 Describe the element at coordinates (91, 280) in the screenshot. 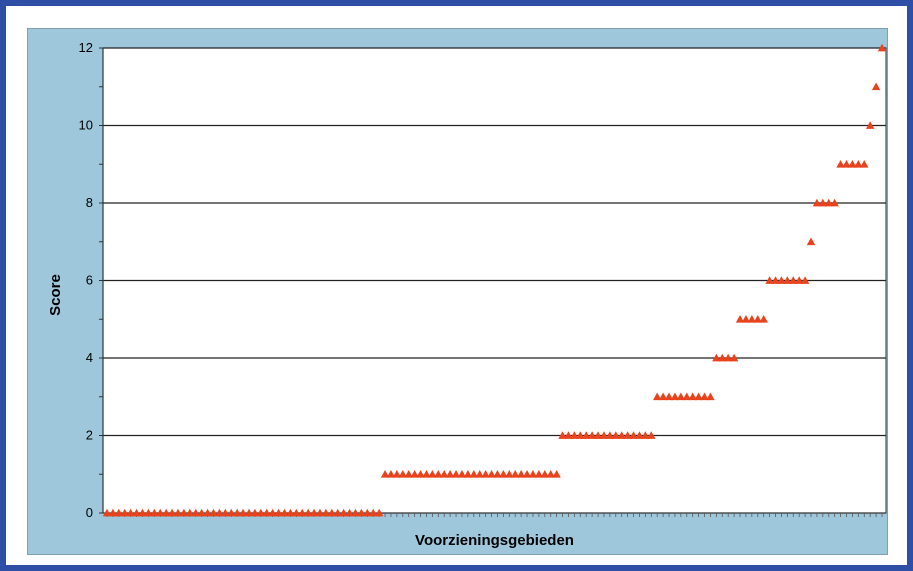

I see `y-axis: 0 2 4 6 8 10 12` at that location.